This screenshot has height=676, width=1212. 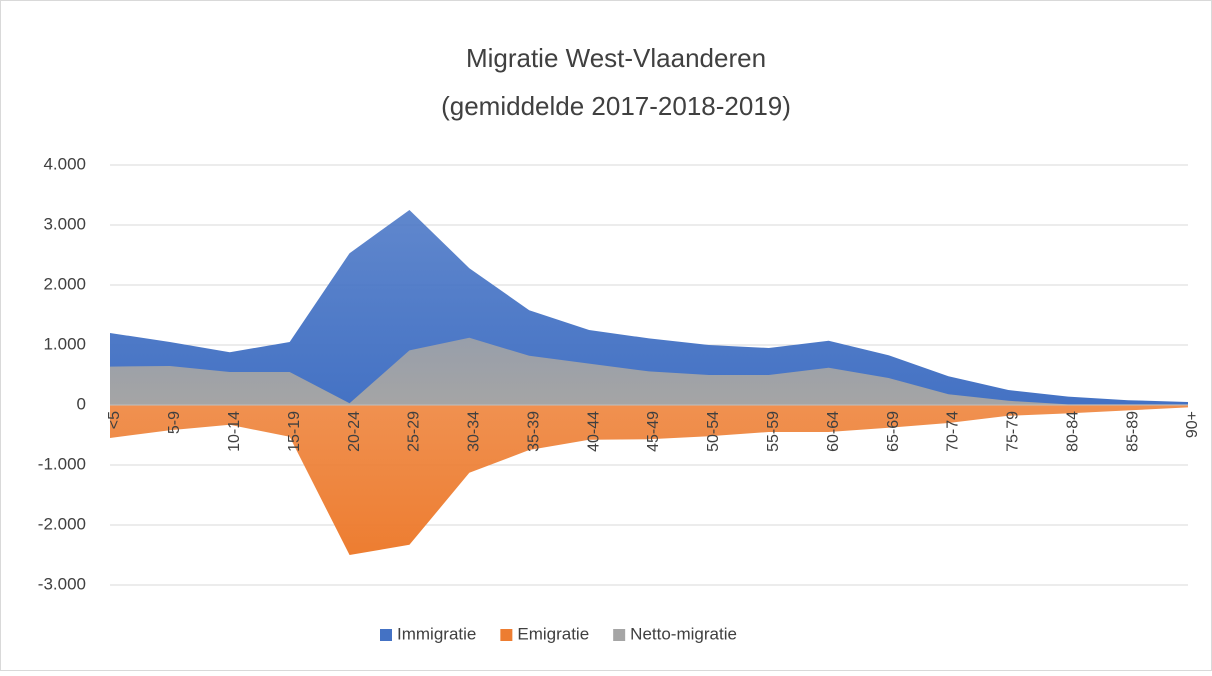 What do you see at coordinates (953, 431) in the screenshot?
I see `x-tick-label: 70-74` at bounding box center [953, 431].